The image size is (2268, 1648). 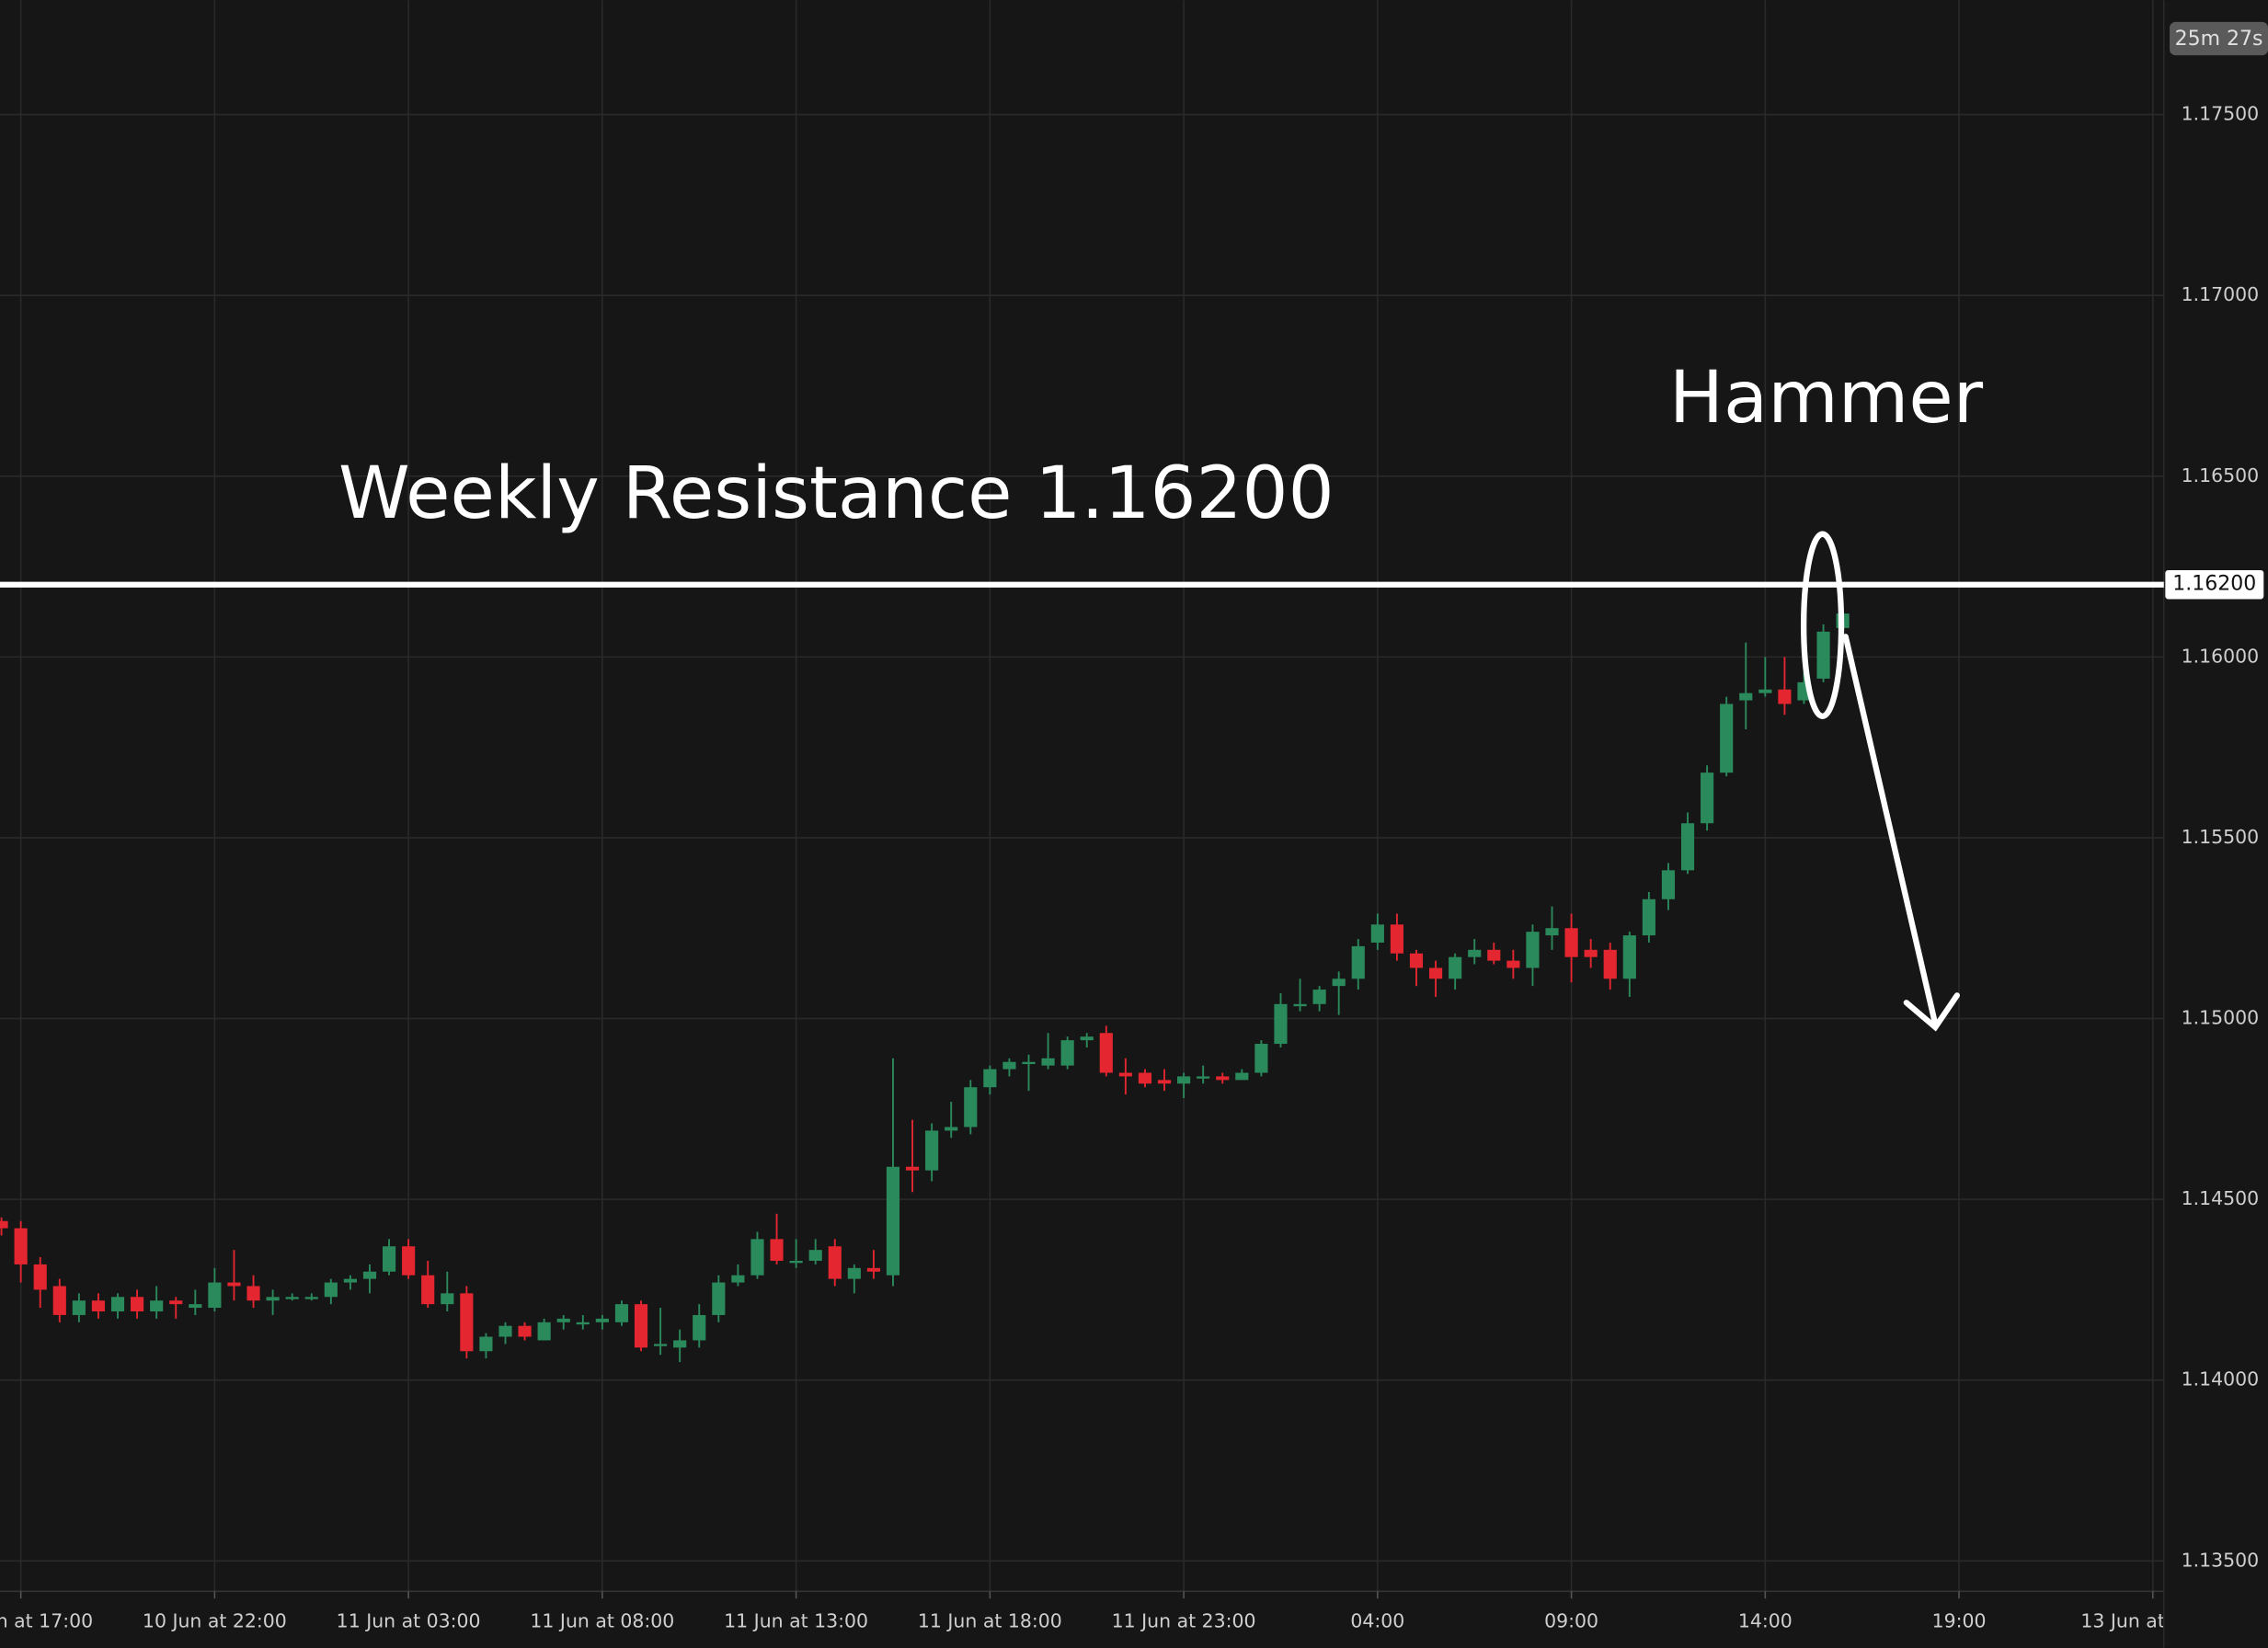 I want to click on x-tick-label: 10 Jun at 17:00, so click(x=46, y=1620).